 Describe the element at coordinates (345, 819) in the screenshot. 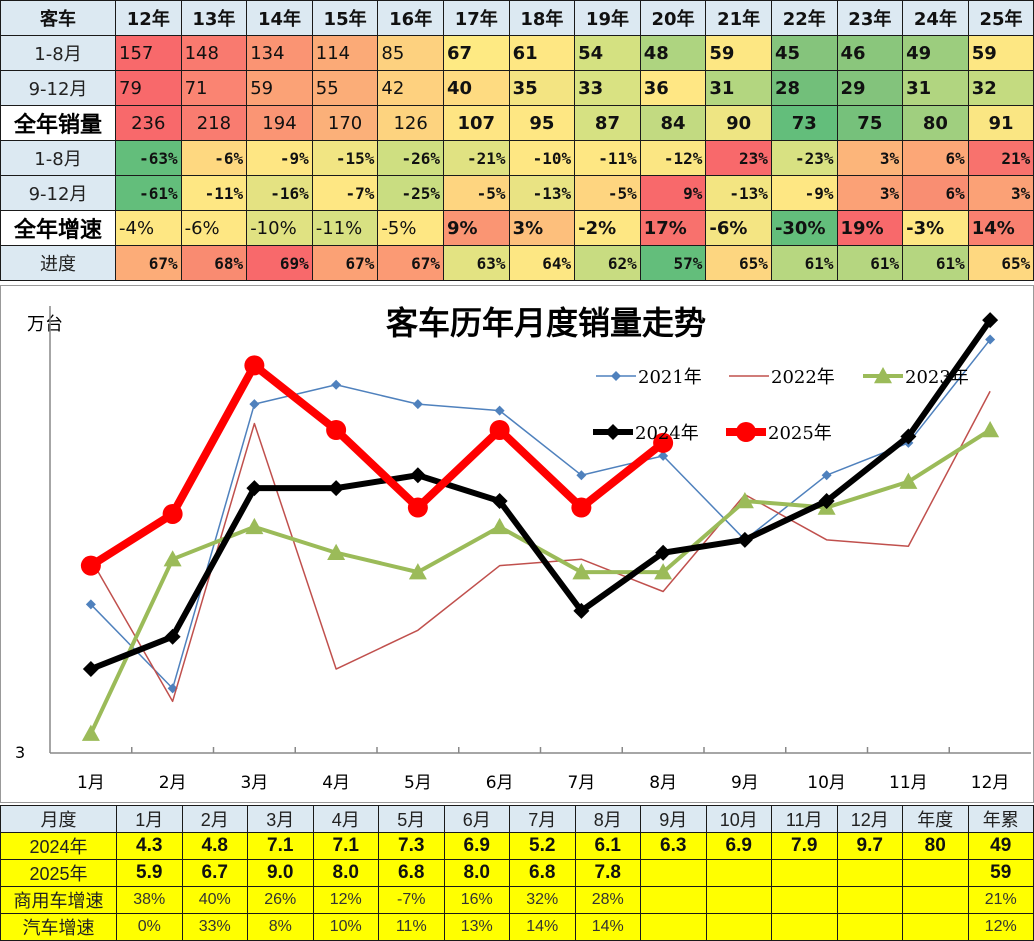

I see `month-header-cell: 4月` at that location.